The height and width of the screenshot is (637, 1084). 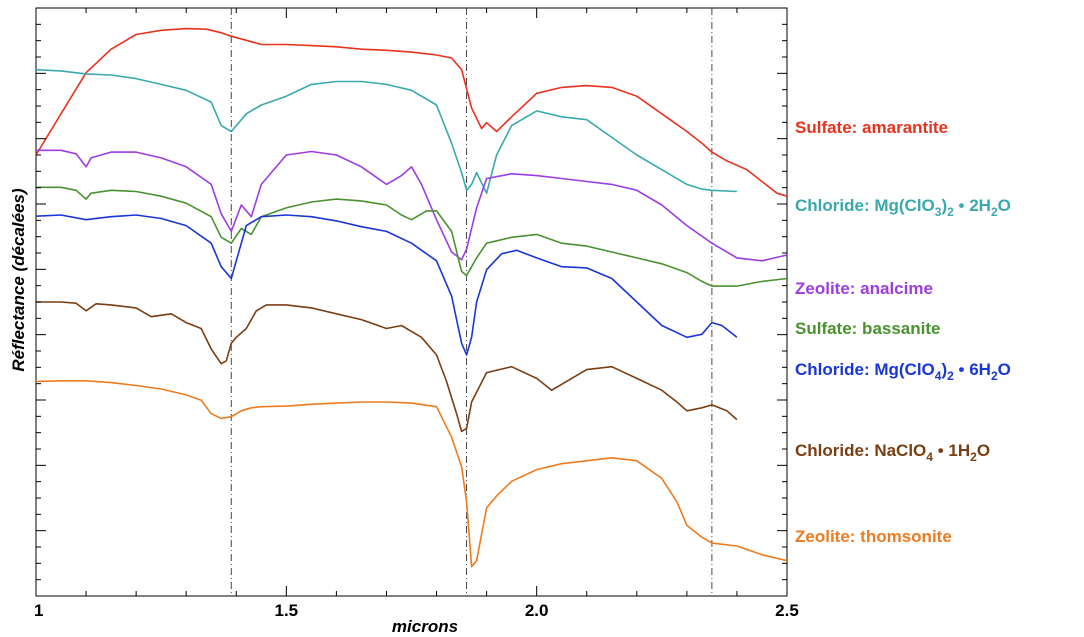 What do you see at coordinates (425, 626) in the screenshot?
I see `x-axis-title: microns` at bounding box center [425, 626].